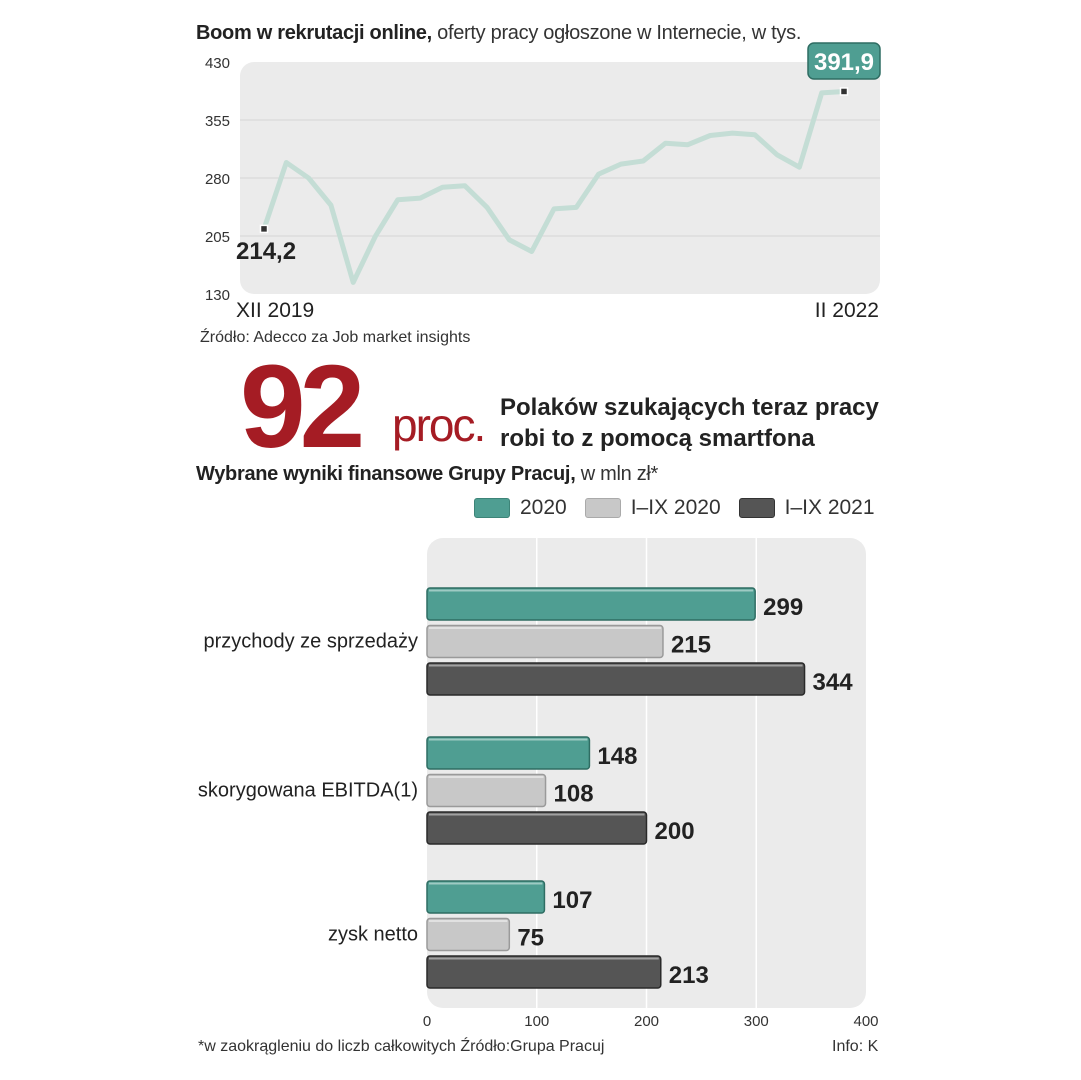 The height and width of the screenshot is (1080, 1081). What do you see at coordinates (572, 900) in the screenshot?
I see `bar-value-label: 107` at bounding box center [572, 900].